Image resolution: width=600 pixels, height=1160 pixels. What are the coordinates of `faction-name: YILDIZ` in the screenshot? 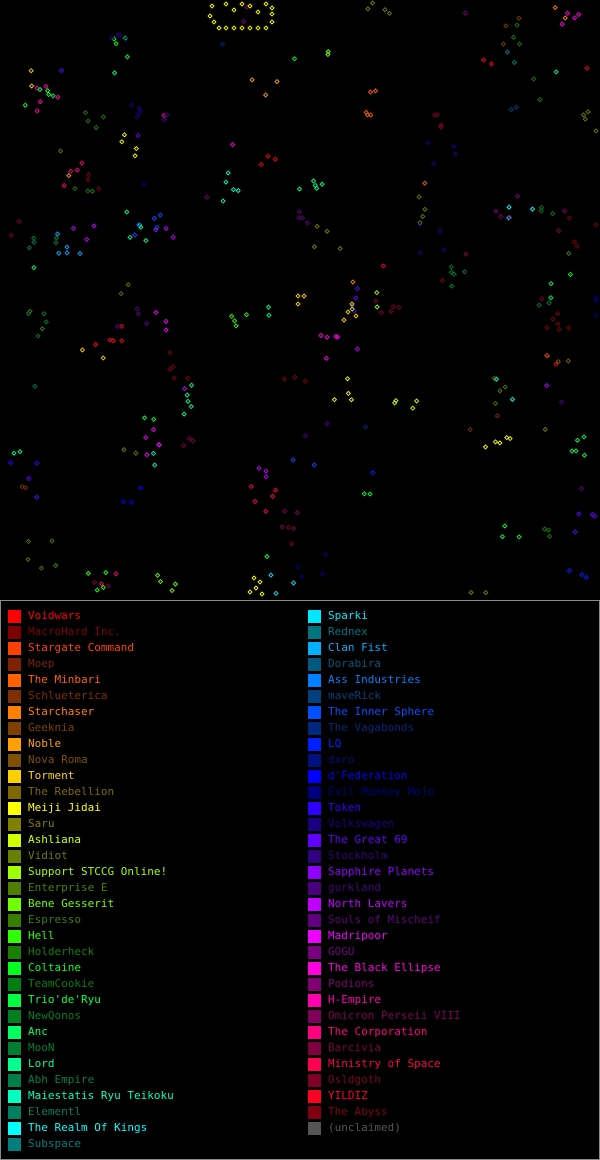 It's located at (348, 1095).